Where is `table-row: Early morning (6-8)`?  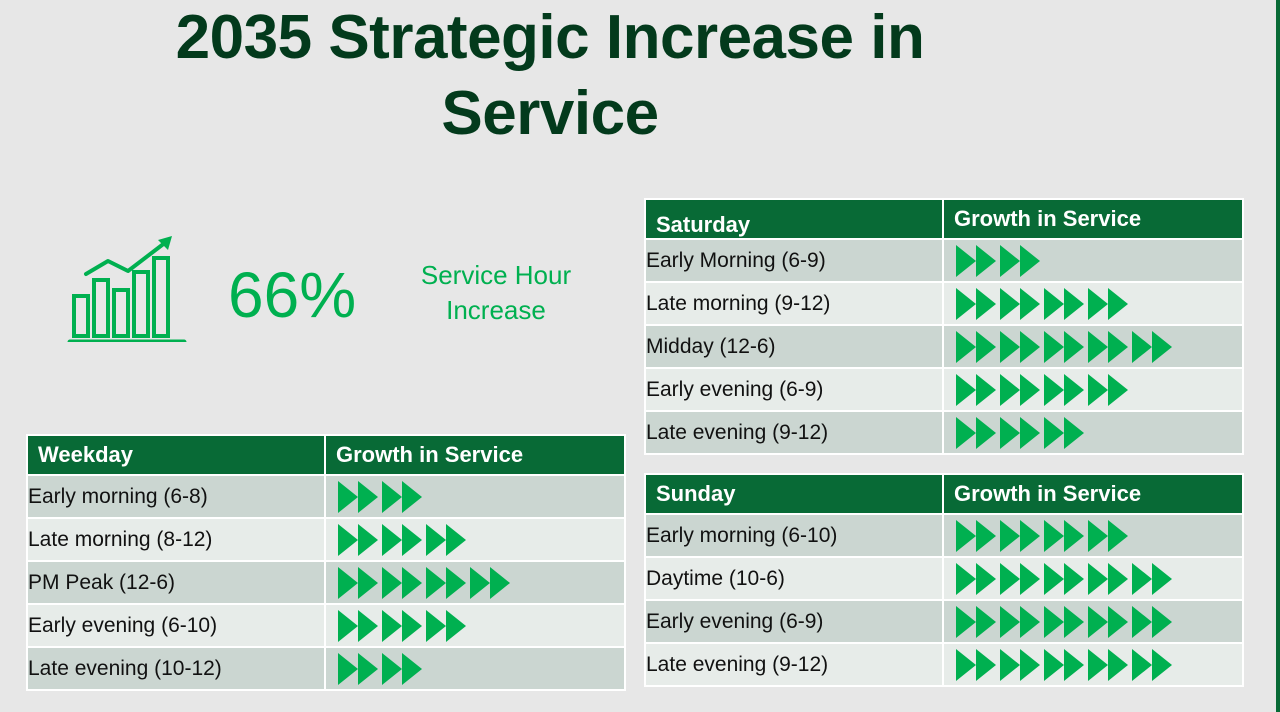
table-row: Early morning (6-8) is located at coordinates (326, 496).